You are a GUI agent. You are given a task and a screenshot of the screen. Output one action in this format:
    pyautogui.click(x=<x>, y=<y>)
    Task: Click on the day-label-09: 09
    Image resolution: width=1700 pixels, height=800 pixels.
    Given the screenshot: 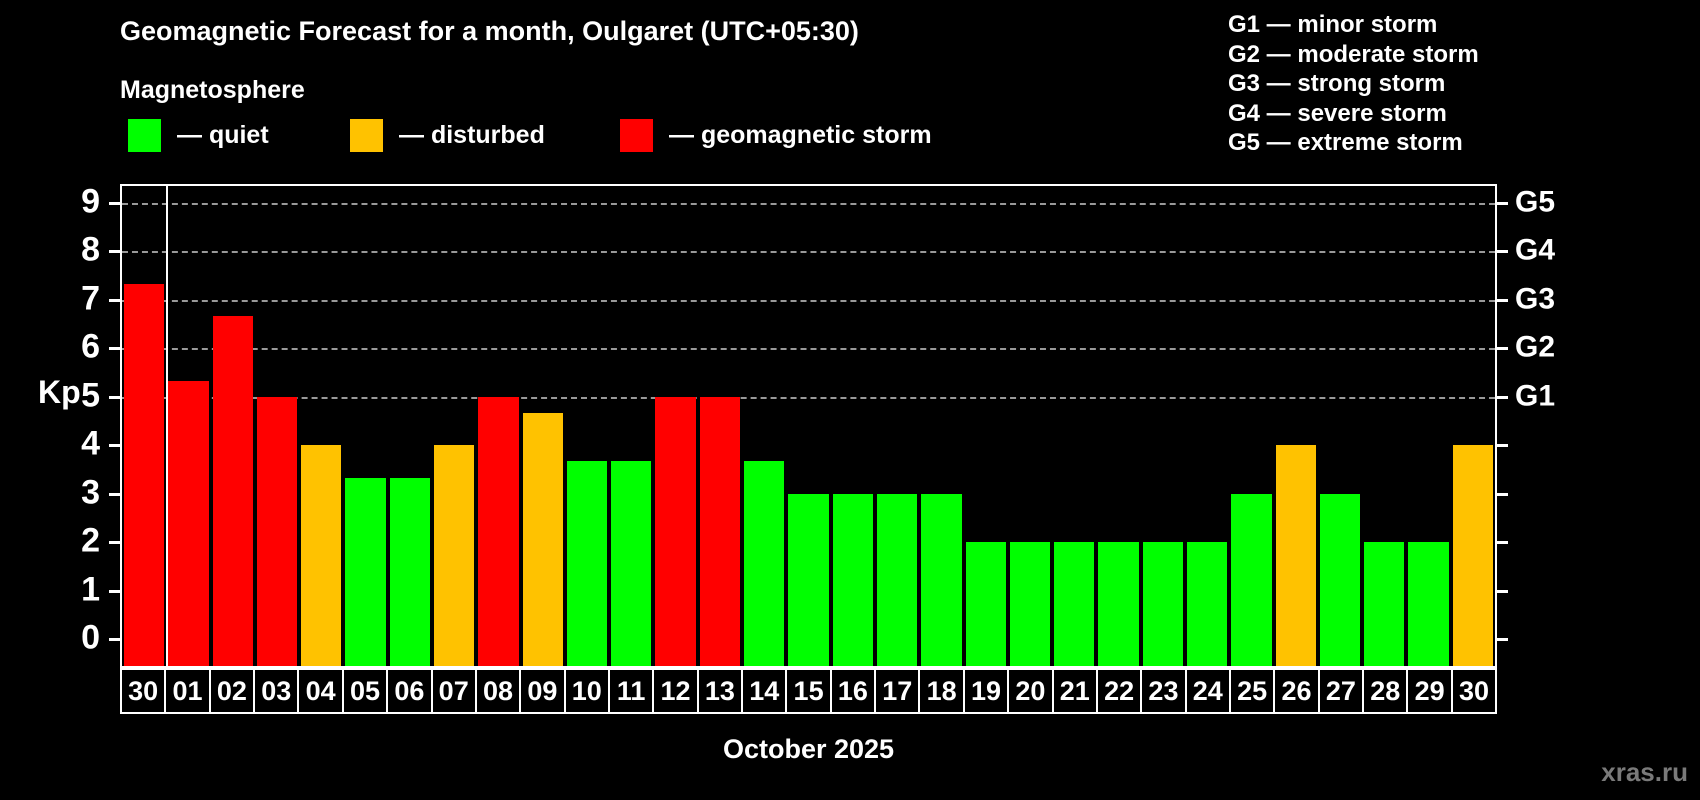 What is the action you would take?
    pyautogui.click(x=542, y=691)
    